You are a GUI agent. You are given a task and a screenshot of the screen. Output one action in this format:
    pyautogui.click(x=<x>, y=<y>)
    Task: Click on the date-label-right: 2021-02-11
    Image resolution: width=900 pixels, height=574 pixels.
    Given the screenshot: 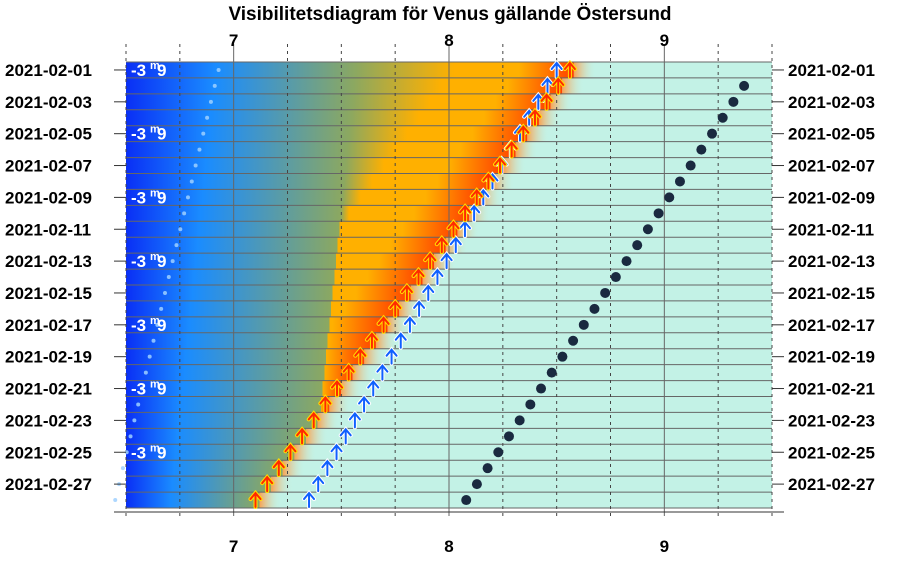 What is the action you would take?
    pyautogui.click(x=831, y=229)
    